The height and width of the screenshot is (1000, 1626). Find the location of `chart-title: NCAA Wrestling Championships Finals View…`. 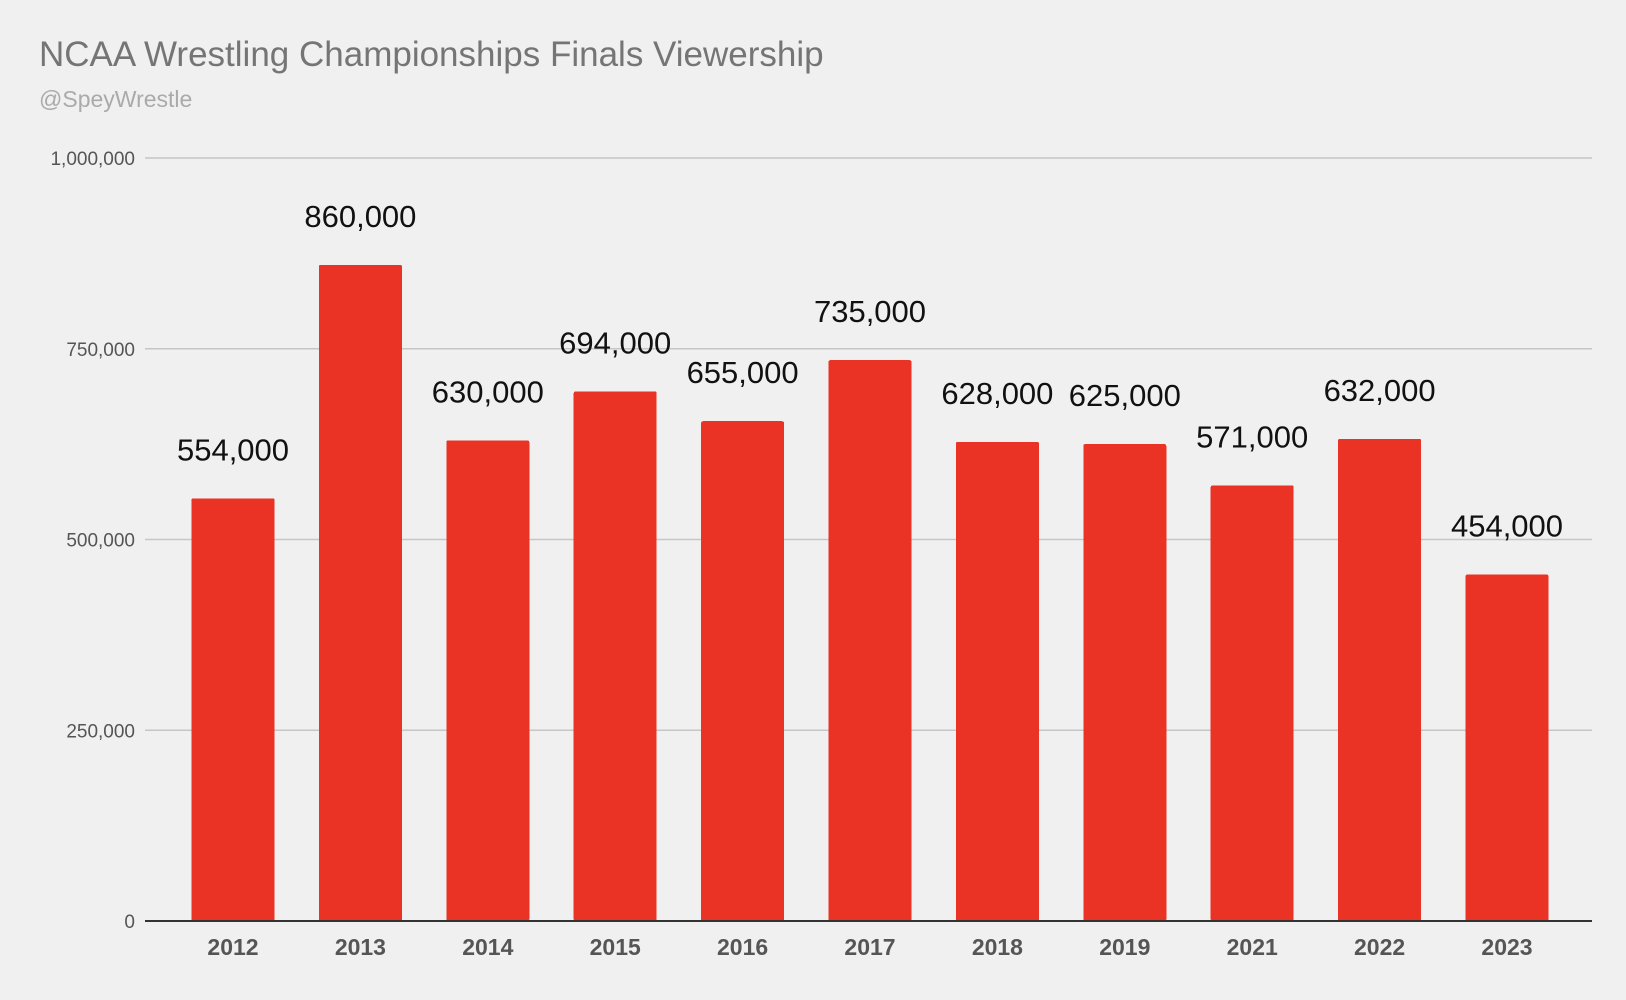

chart-title: NCAA Wrestling Championships Finals View… is located at coordinates (431, 54).